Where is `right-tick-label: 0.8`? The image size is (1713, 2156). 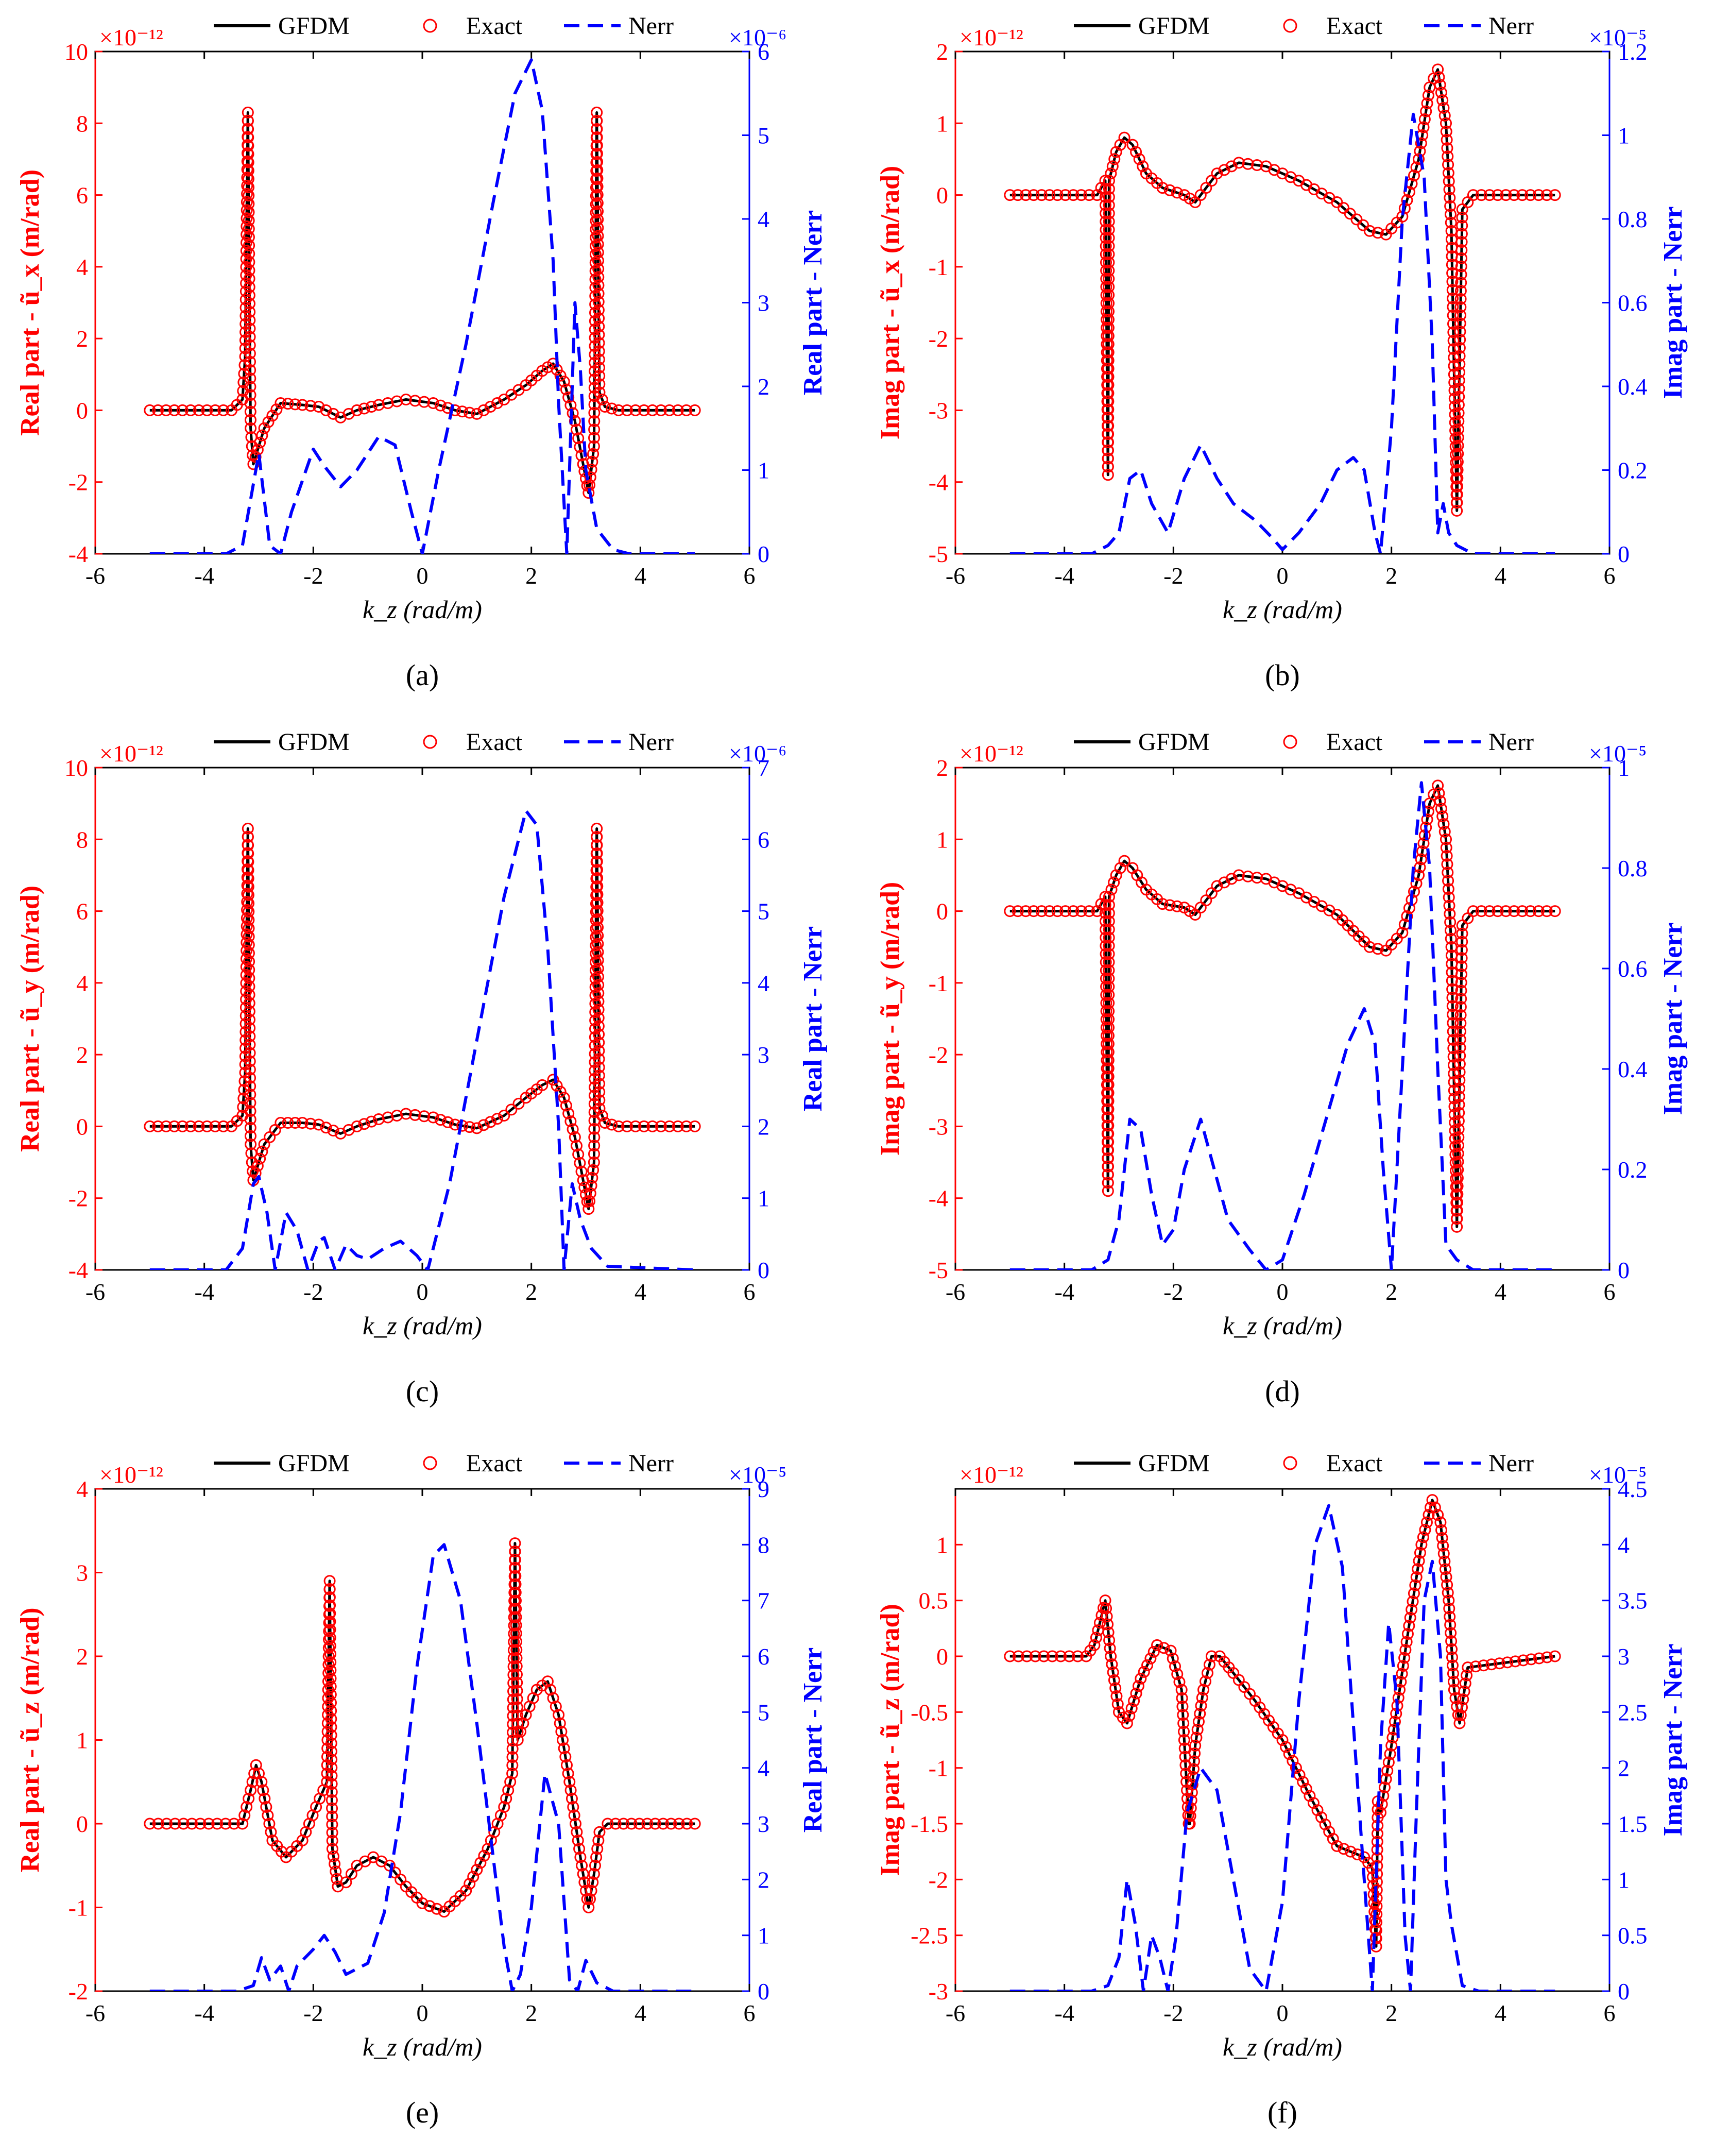 right-tick-label: 0.8 is located at coordinates (1633, 868).